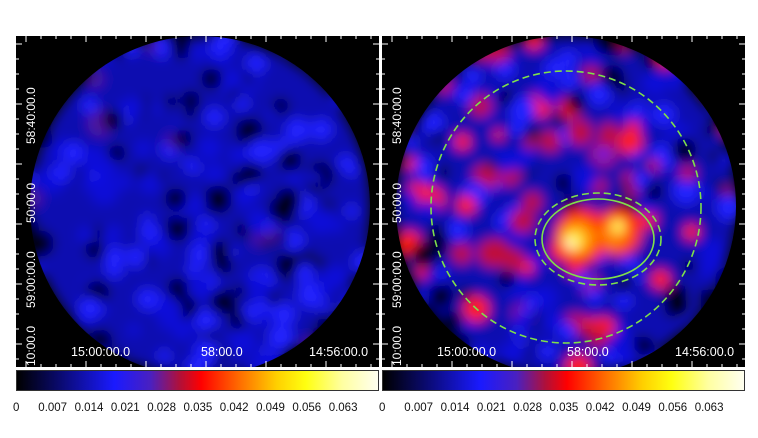  Describe the element at coordinates (563, 380) in the screenshot. I see `right-colorbar` at that location.